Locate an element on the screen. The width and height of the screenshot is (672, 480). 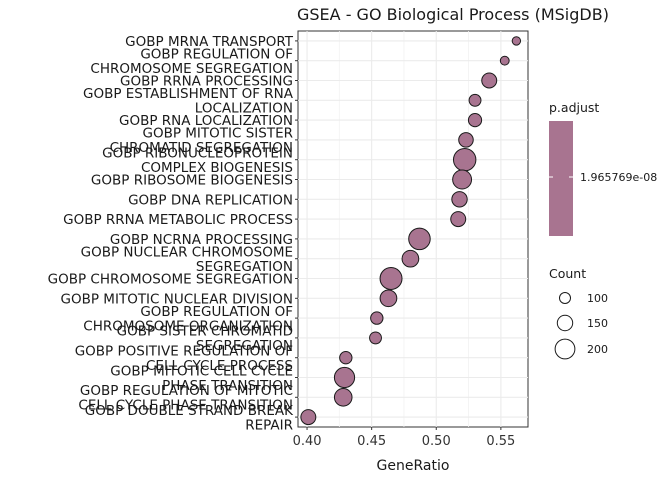
size-legend-title: Count is located at coordinates (567, 273).